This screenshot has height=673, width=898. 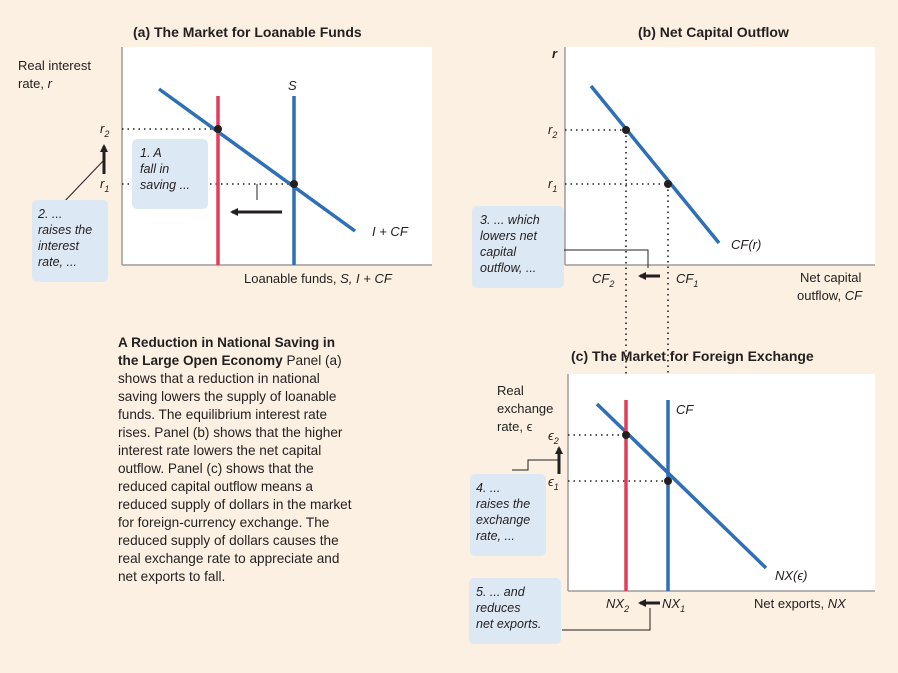 I want to click on panel-b-xlabel-line2: outflow, CF, so click(x=830, y=295).